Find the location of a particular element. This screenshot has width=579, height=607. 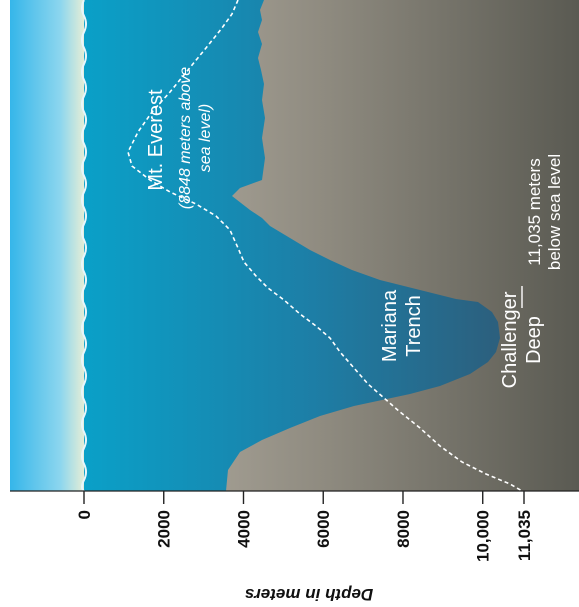

trench-label-line-1: Mariana is located at coordinates (390, 325).